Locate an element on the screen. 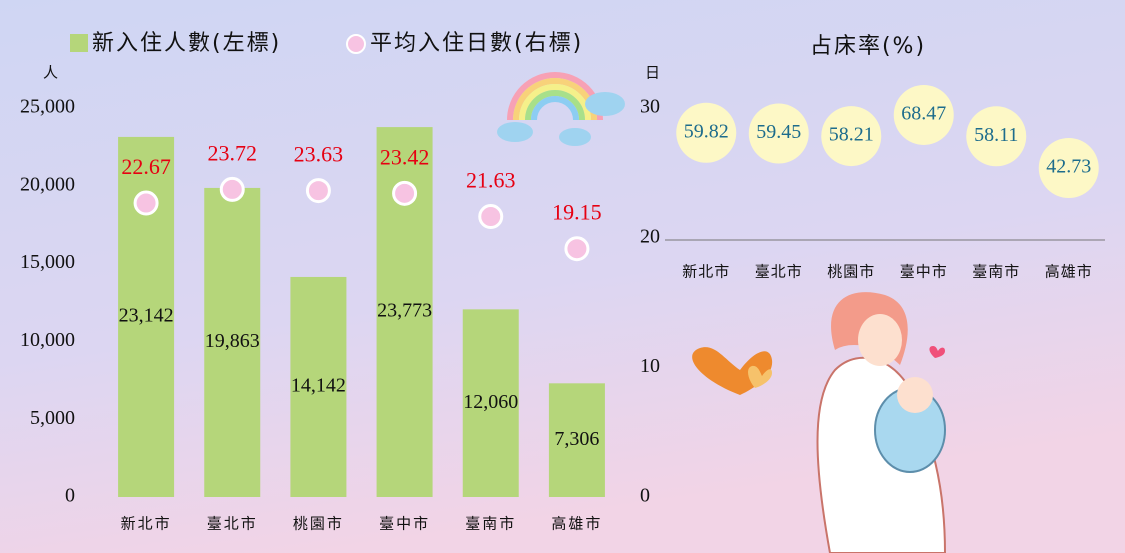  y2-tick-label: 20 is located at coordinates (650, 236).